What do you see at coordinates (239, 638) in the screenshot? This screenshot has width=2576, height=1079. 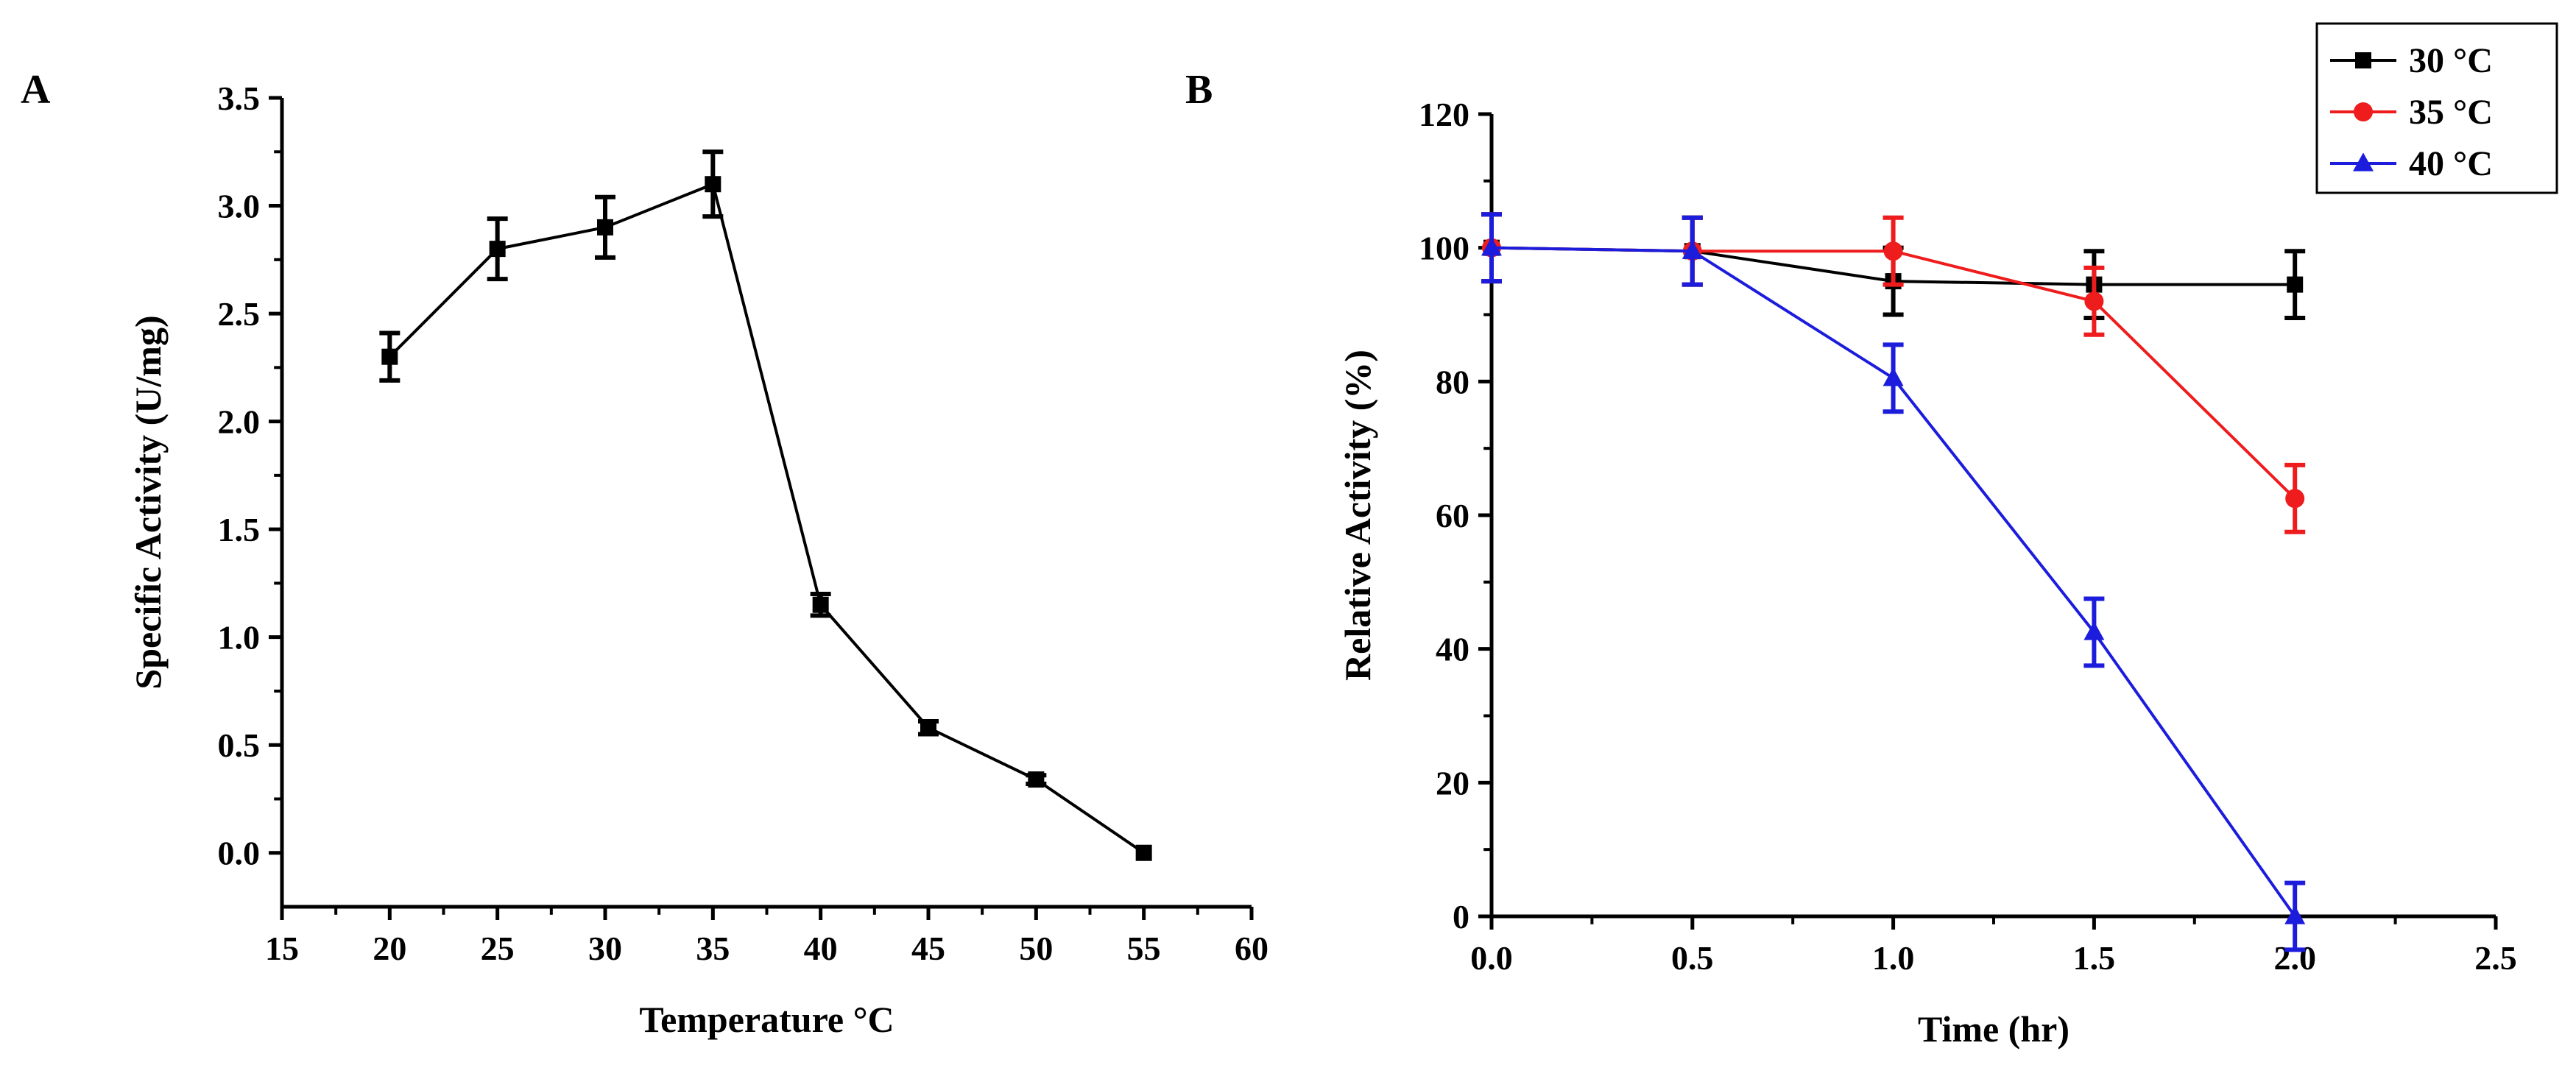 I see `y-tick-label: 1.0` at bounding box center [239, 638].